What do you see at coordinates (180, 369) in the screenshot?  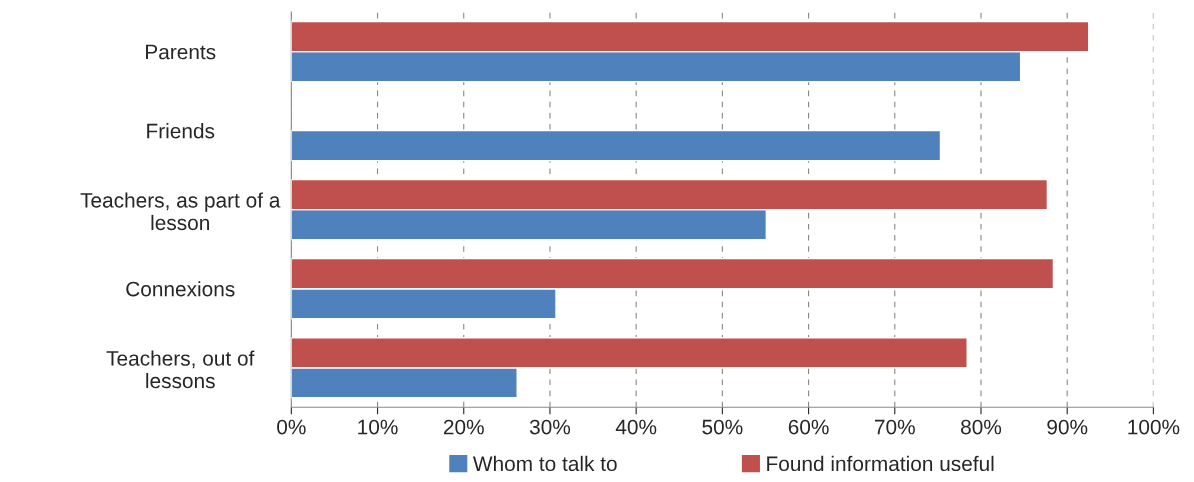 I see `y-tick-label: Teachers, out of lessons` at bounding box center [180, 369].